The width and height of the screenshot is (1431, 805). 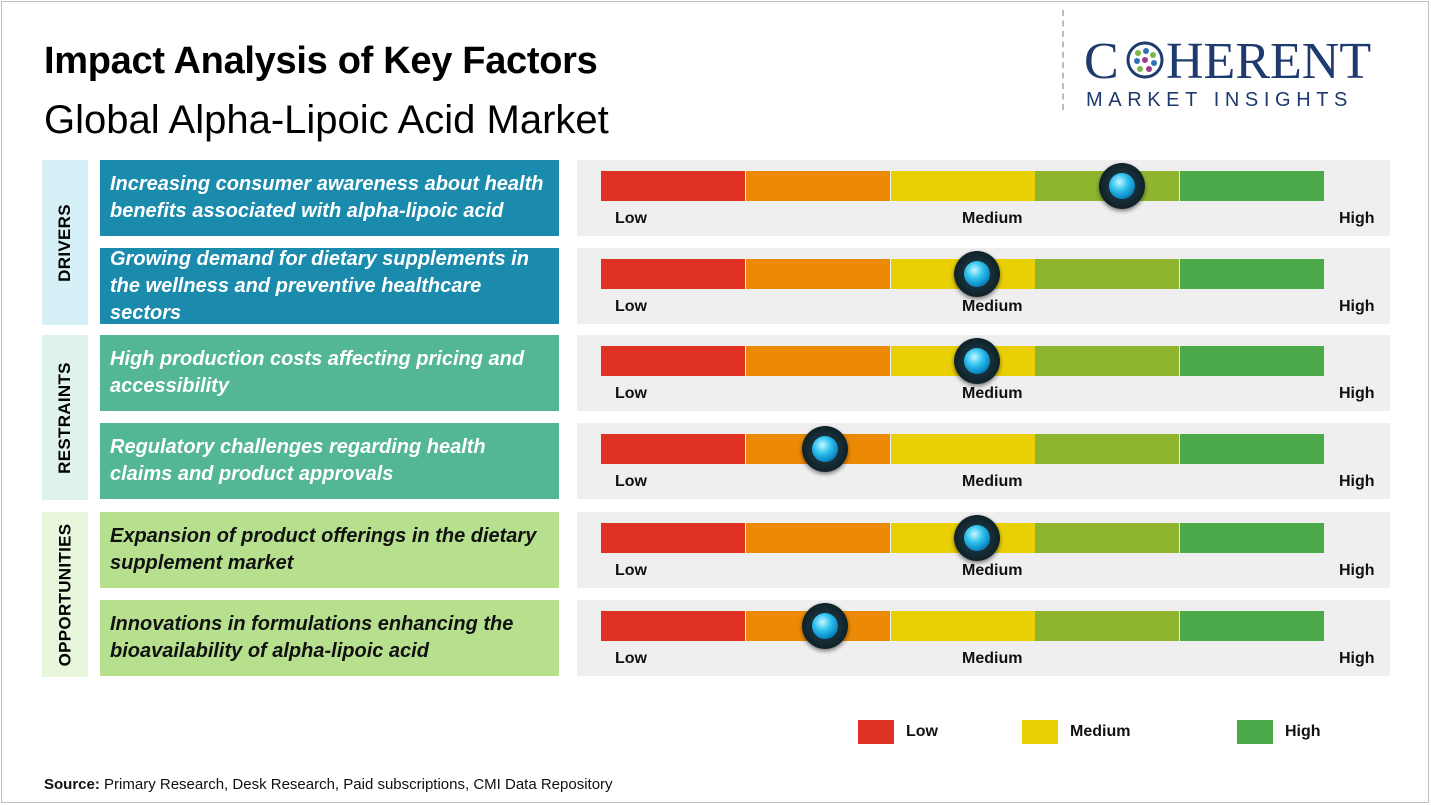 I want to click on legend-swatch-high, so click(x=1255, y=732).